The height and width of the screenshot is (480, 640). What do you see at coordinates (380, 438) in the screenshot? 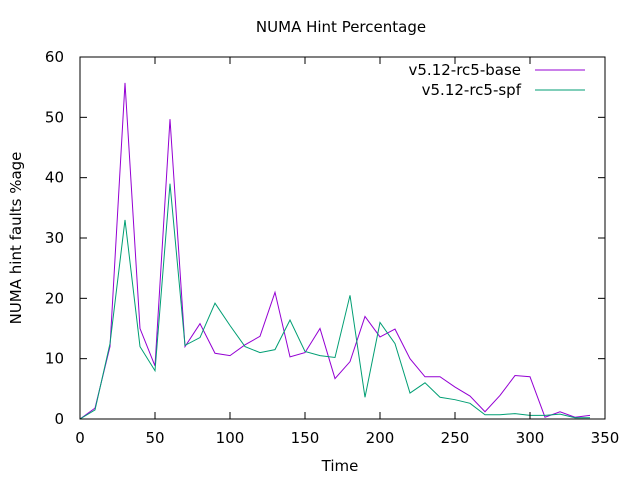
I see `x-tick-label: 200` at bounding box center [380, 438].